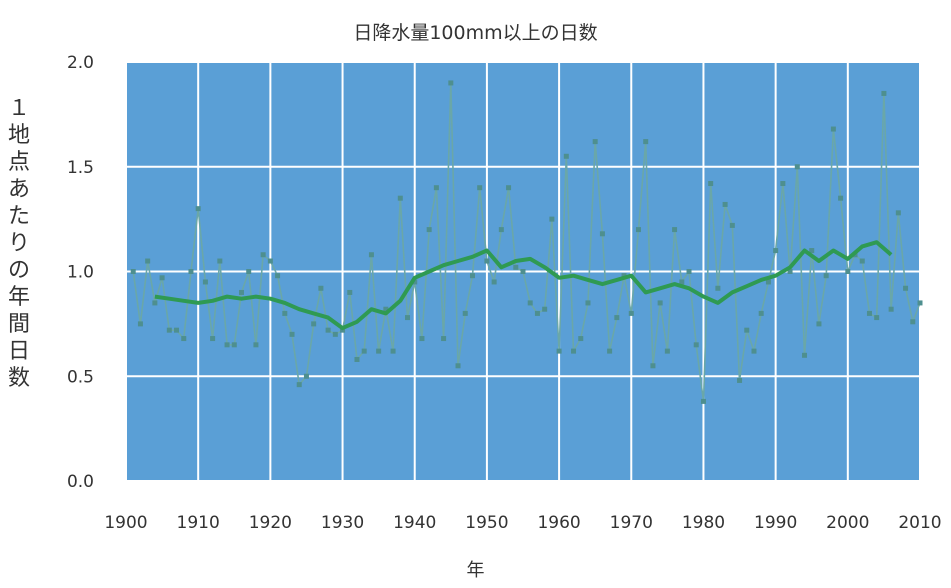 This screenshot has width=951, height=588. Describe the element at coordinates (270, 523) in the screenshot. I see `x-tick-label: 1920` at that location.